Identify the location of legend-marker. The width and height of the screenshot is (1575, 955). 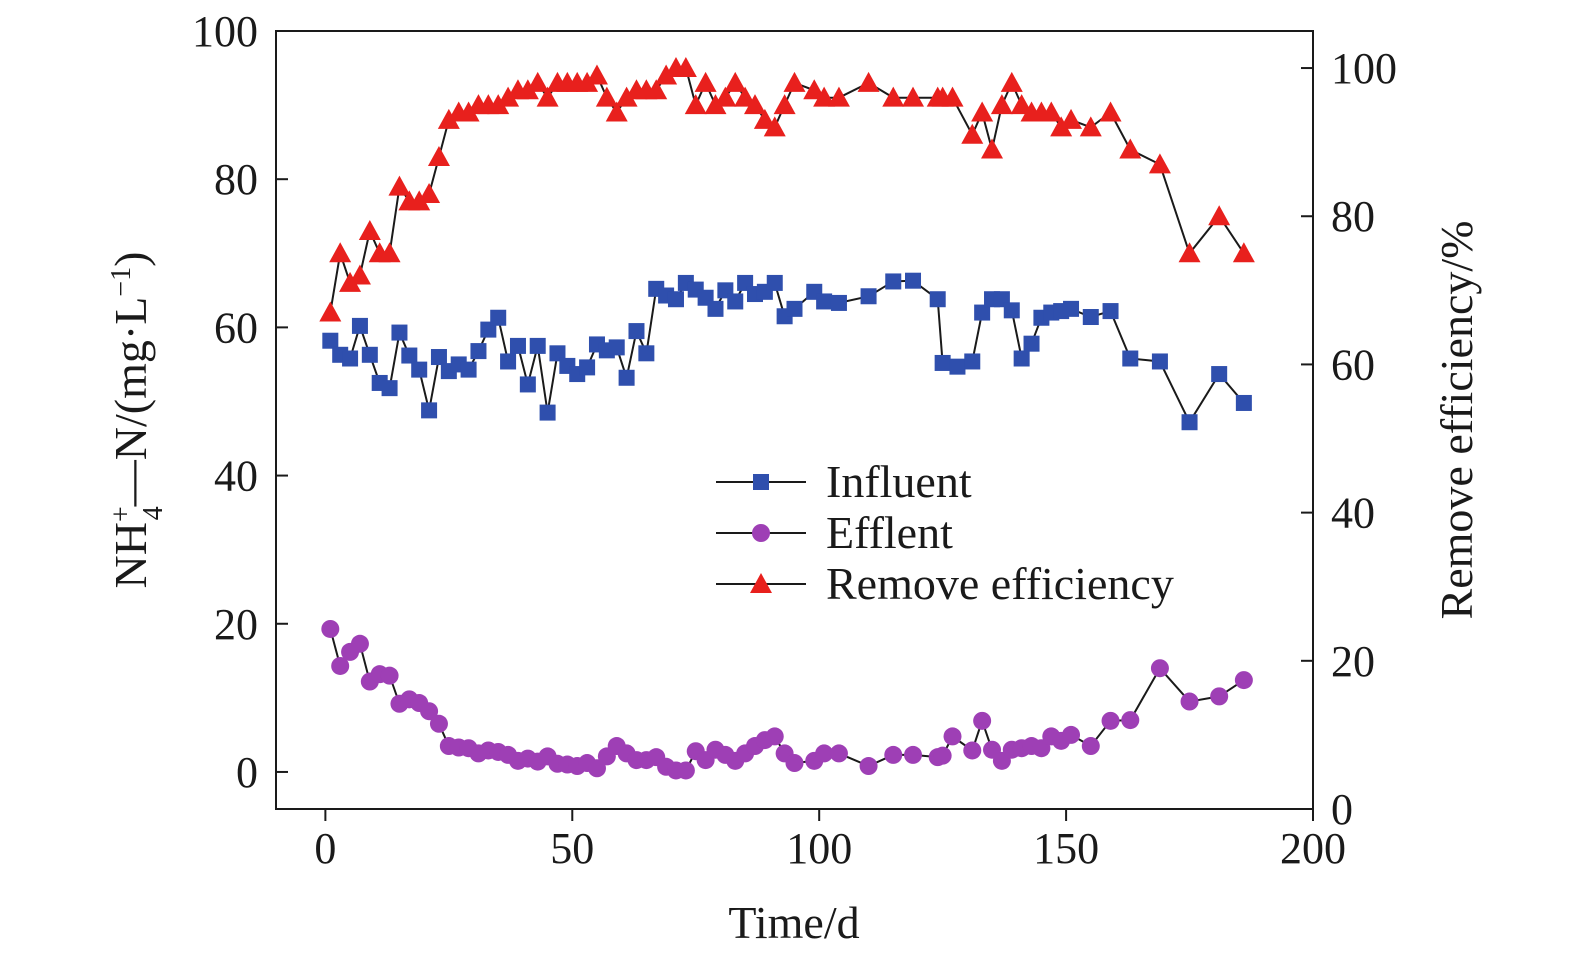
(761, 482).